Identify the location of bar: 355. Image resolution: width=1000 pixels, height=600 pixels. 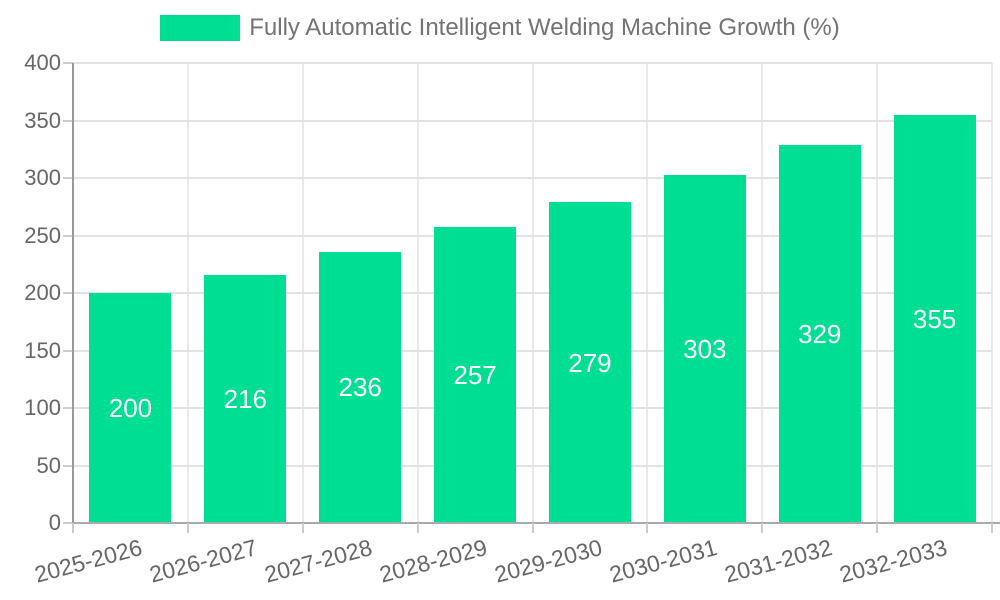
(934, 318).